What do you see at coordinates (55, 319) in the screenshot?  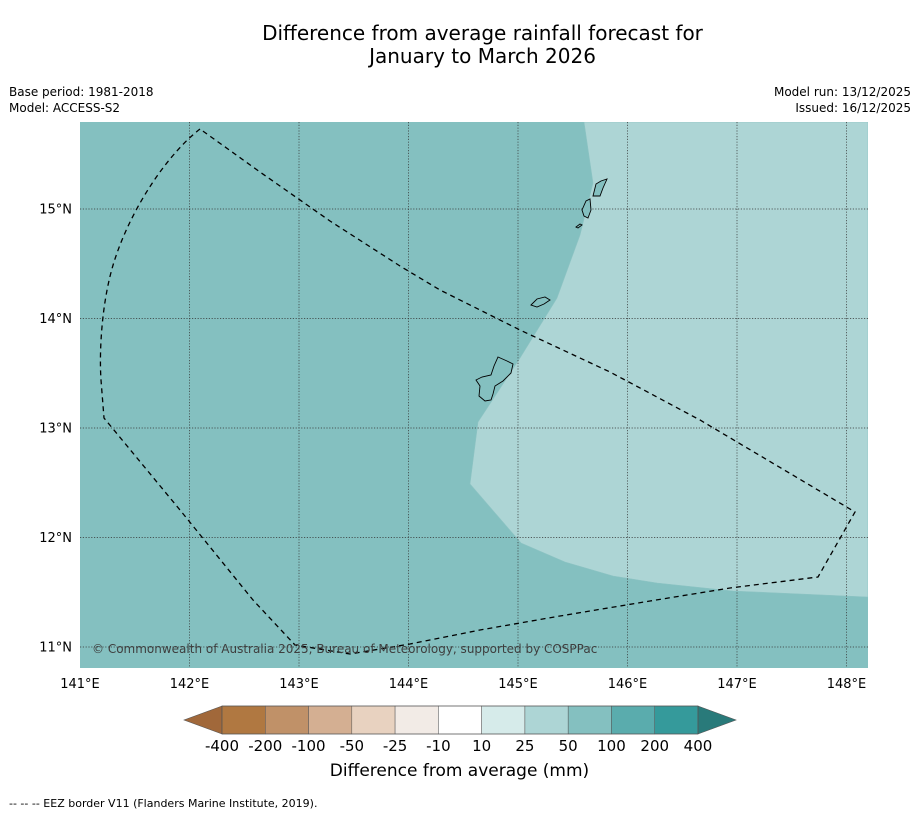 I see `lat-label: 14°N` at bounding box center [55, 319].